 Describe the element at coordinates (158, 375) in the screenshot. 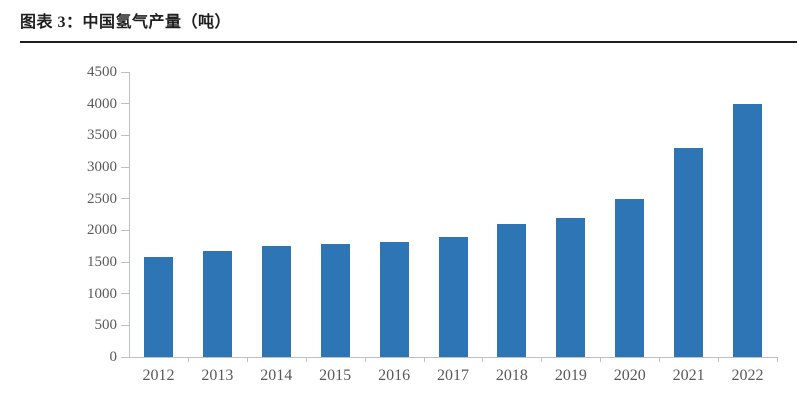

I see `x-axis-tick-label: 2012` at that location.